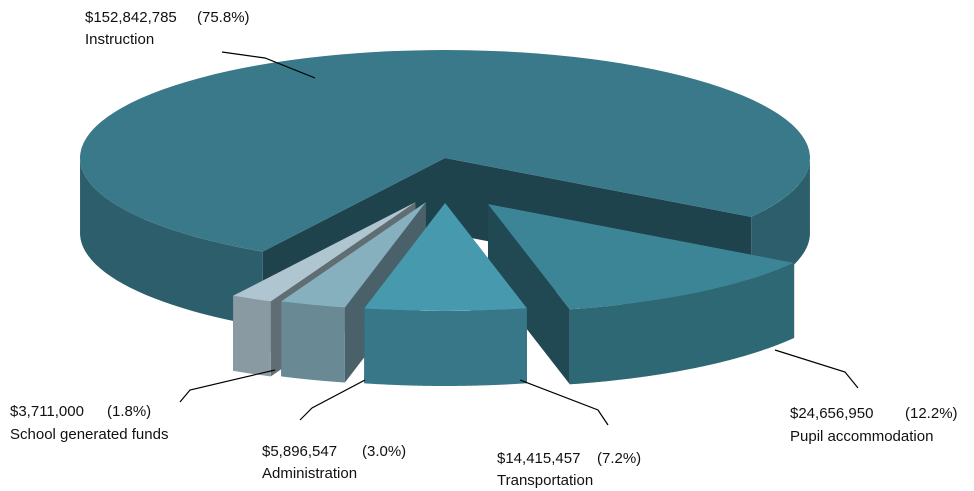  What do you see at coordinates (309, 473) in the screenshot?
I see `category-label: Administration` at bounding box center [309, 473].